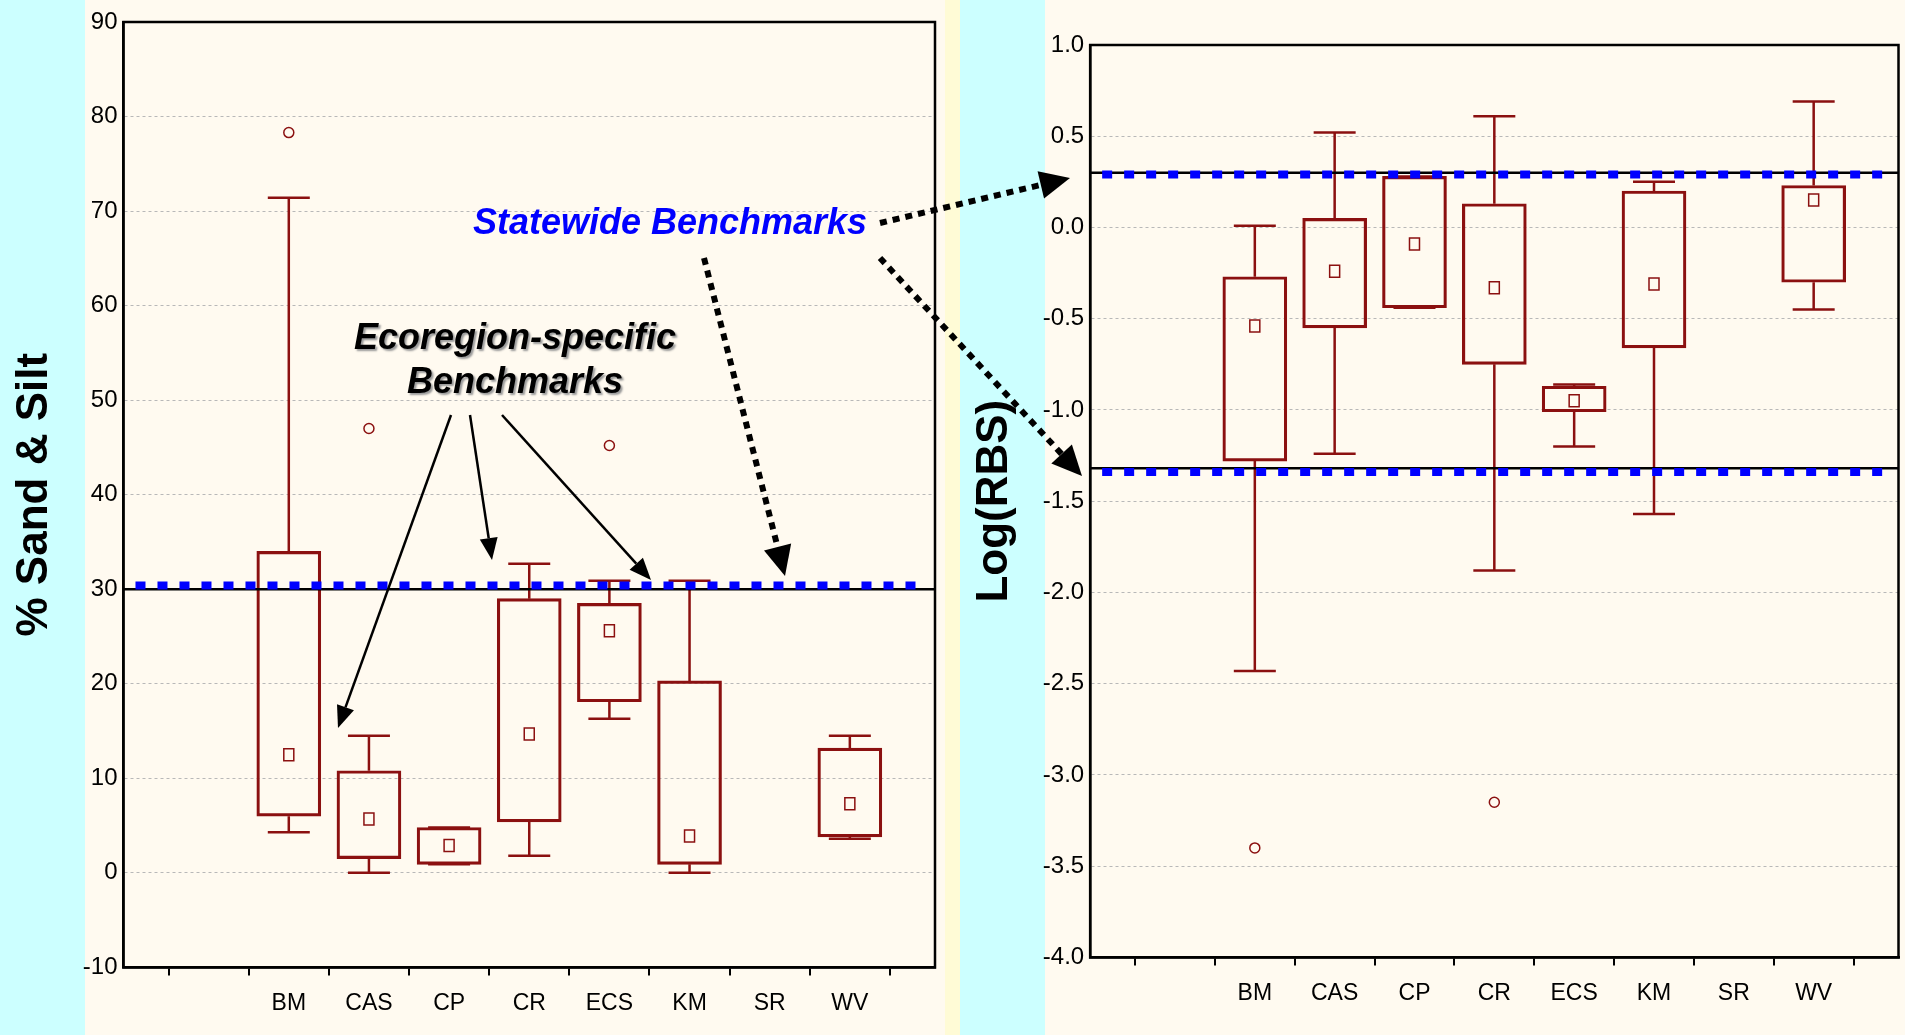  Describe the element at coordinates (31, 494) in the screenshot. I see `y-axis-title: % Sand & Silt` at that location.